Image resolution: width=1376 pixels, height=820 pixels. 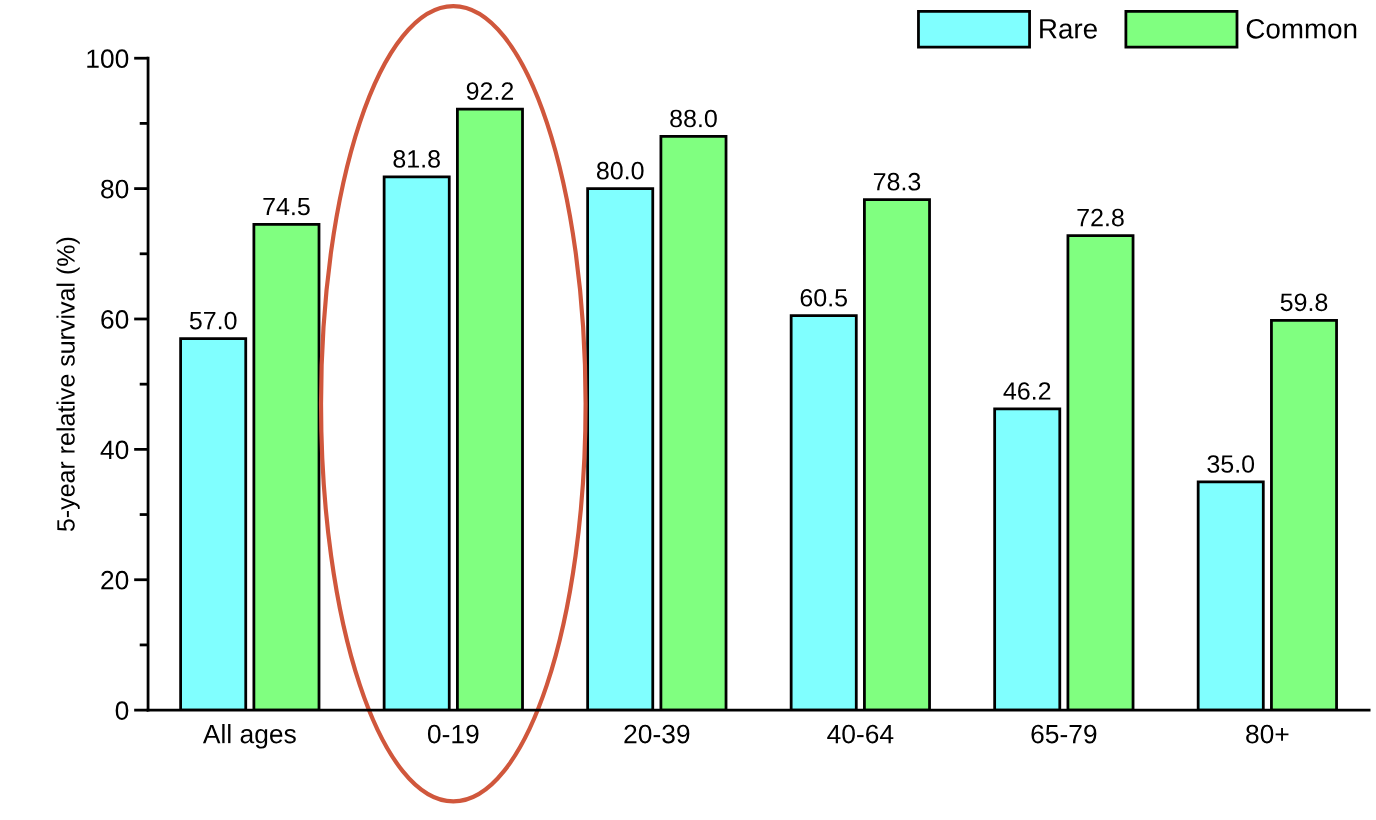 What do you see at coordinates (897, 181) in the screenshot?
I see `data-label: 78.3` at bounding box center [897, 181].